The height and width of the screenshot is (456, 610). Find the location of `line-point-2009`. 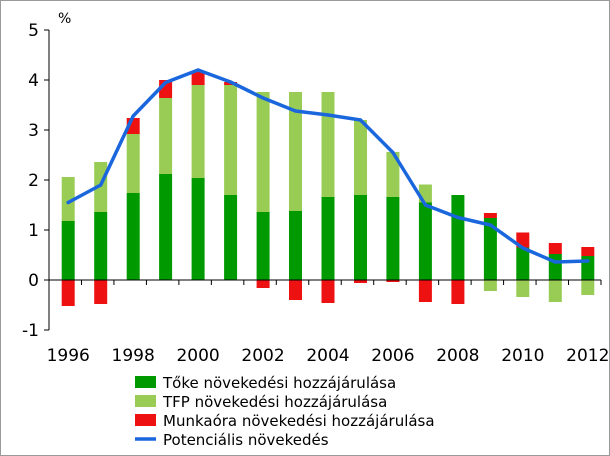

line-point-2009 is located at coordinates (490, 225).